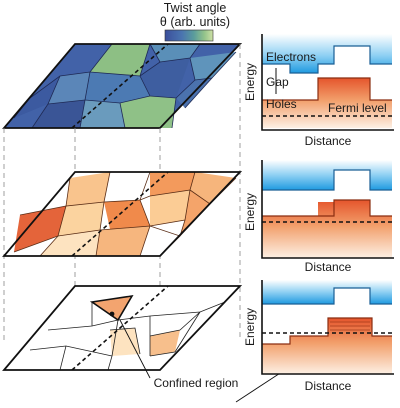  I want to click on domain-map-middle-outline, so click(122, 214).